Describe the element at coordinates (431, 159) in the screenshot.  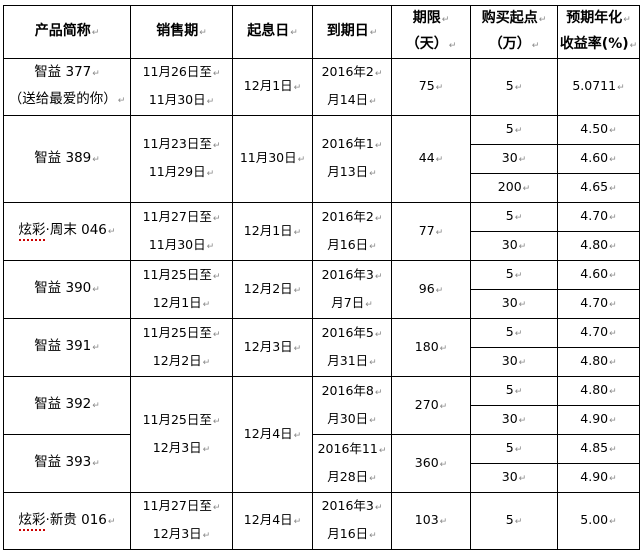
I see `term-days-line: 44` at that location.